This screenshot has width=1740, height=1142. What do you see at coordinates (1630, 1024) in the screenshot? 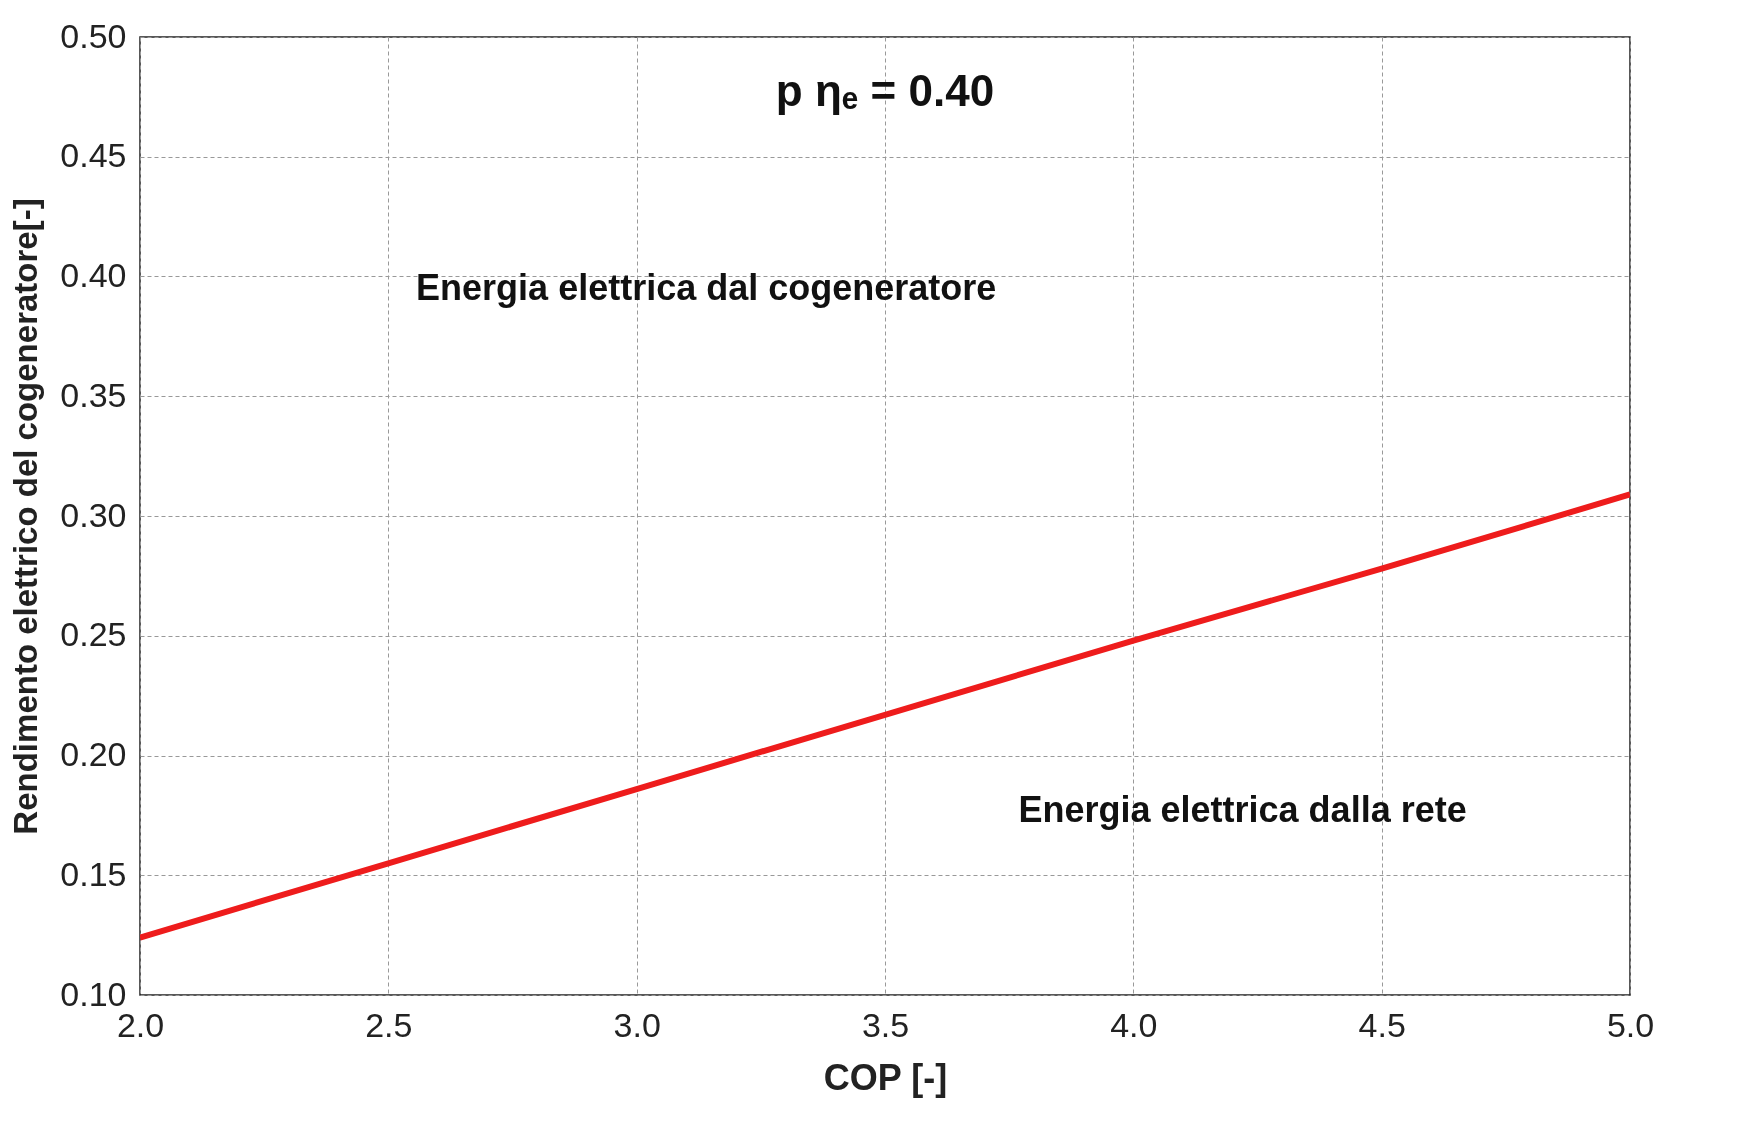
I see `x-tick-label: 5.0` at bounding box center [1630, 1024].